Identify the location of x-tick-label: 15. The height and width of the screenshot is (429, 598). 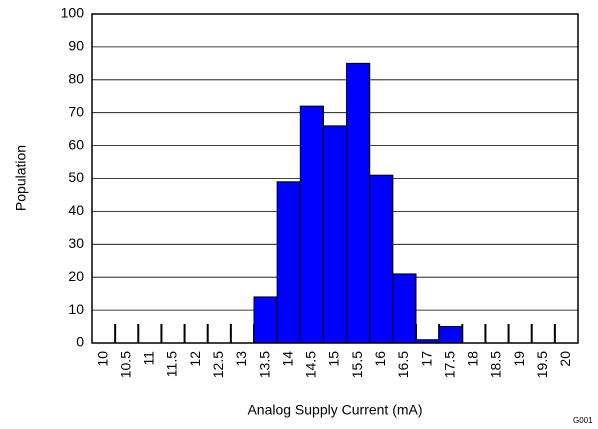
(334, 359).